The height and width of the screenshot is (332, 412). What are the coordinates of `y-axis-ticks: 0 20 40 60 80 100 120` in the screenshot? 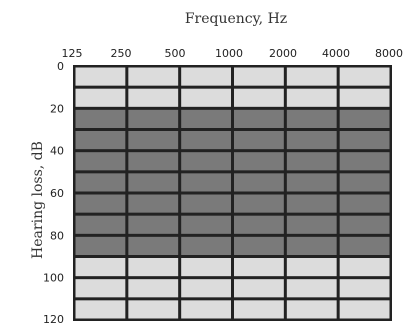 It's located at (53, 193).